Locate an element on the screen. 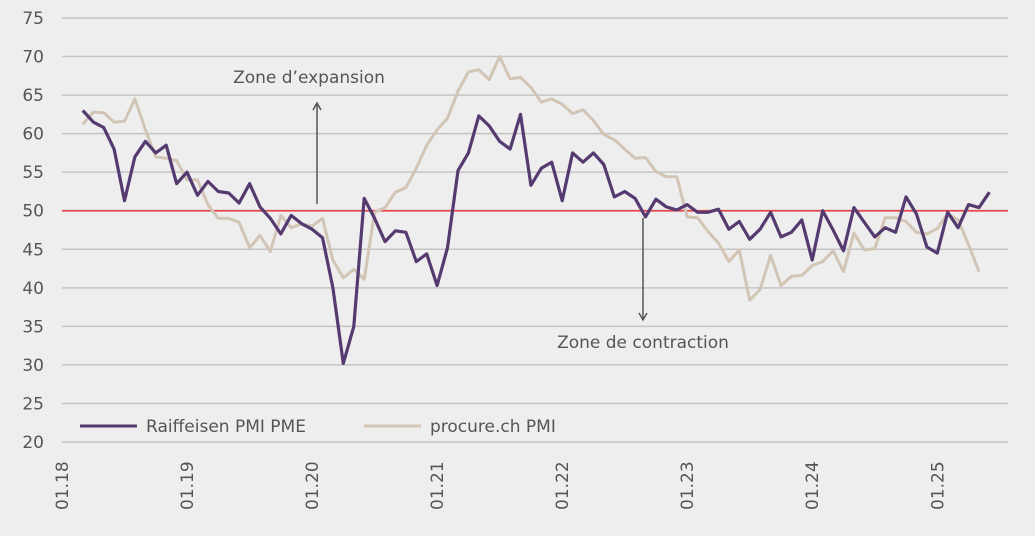  legend: Raiffeisen PMI PME procure.ch PMI is located at coordinates (318, 427).